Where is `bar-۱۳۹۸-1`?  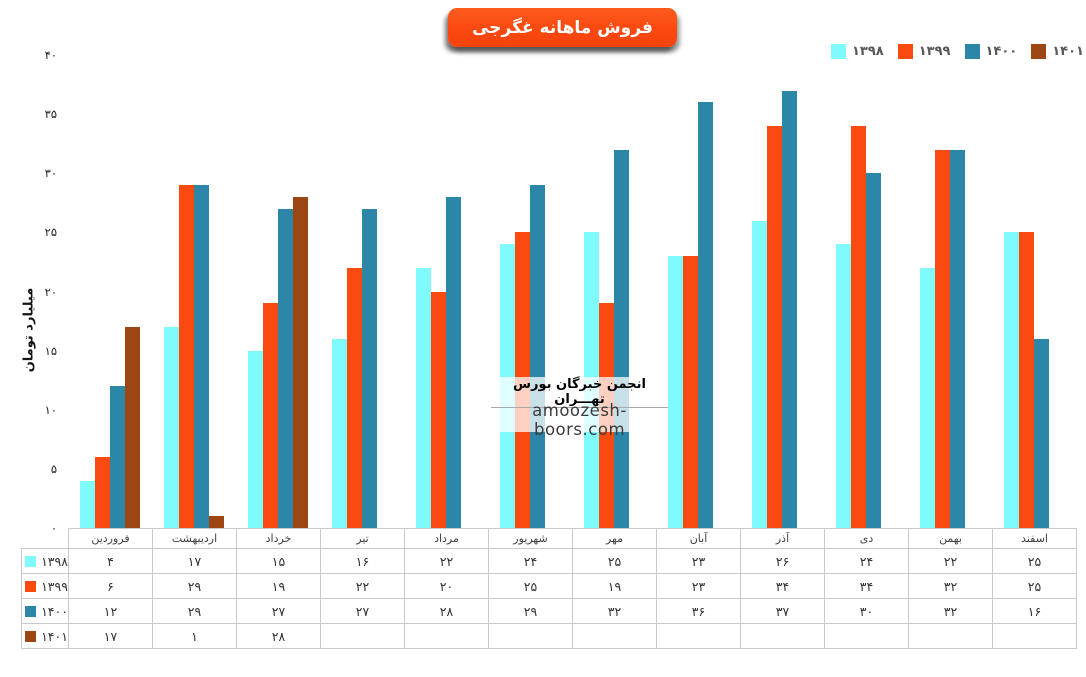
bar-۱۳۹۸-1 is located at coordinates (87, 504).